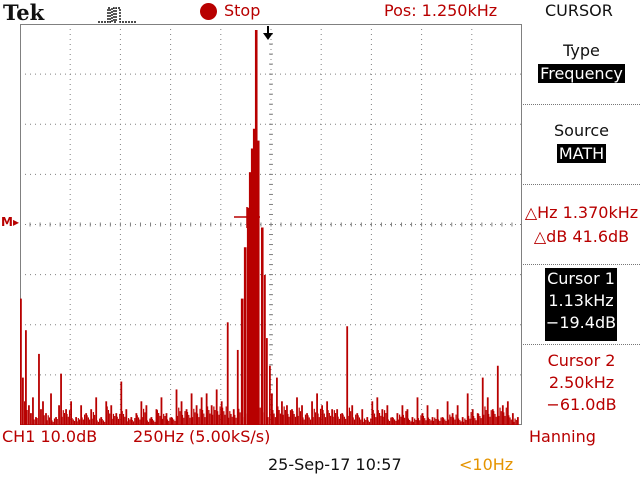  What do you see at coordinates (202, 436) in the screenshot?
I see `span-readout: 250Hz (5.00kS/s)` at bounding box center [202, 436].